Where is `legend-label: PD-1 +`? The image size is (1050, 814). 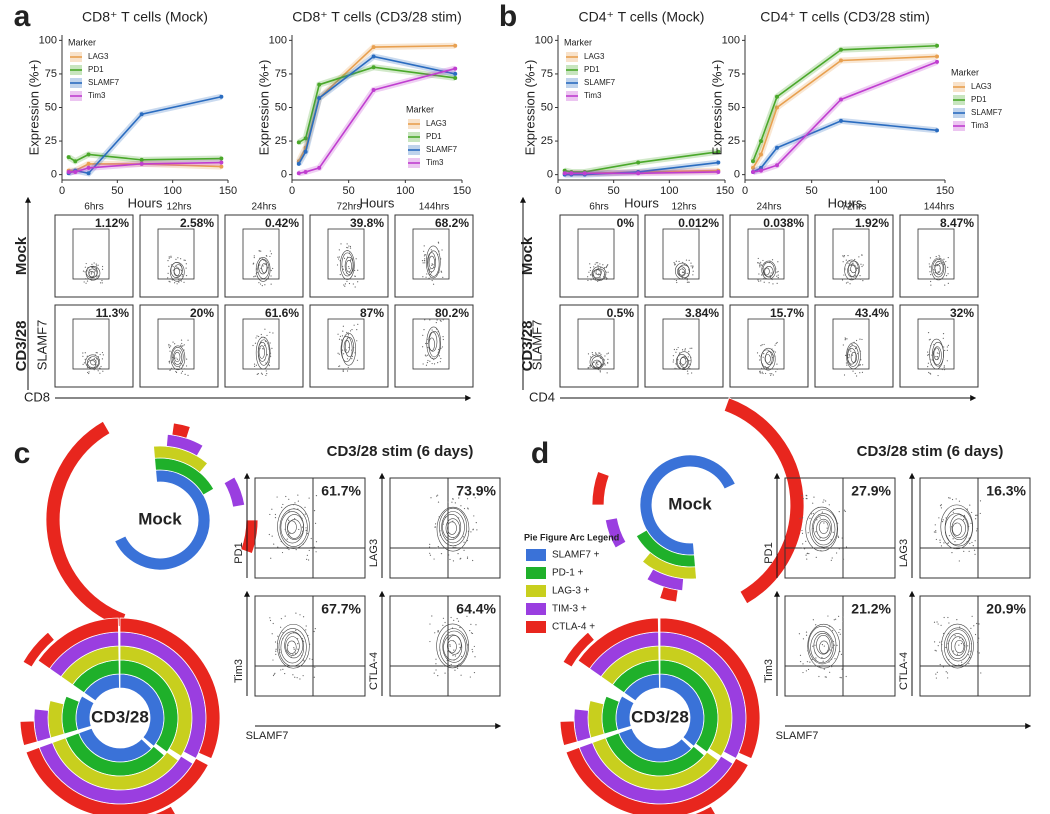
legend-label: PD-1 + is located at coordinates (568, 573).